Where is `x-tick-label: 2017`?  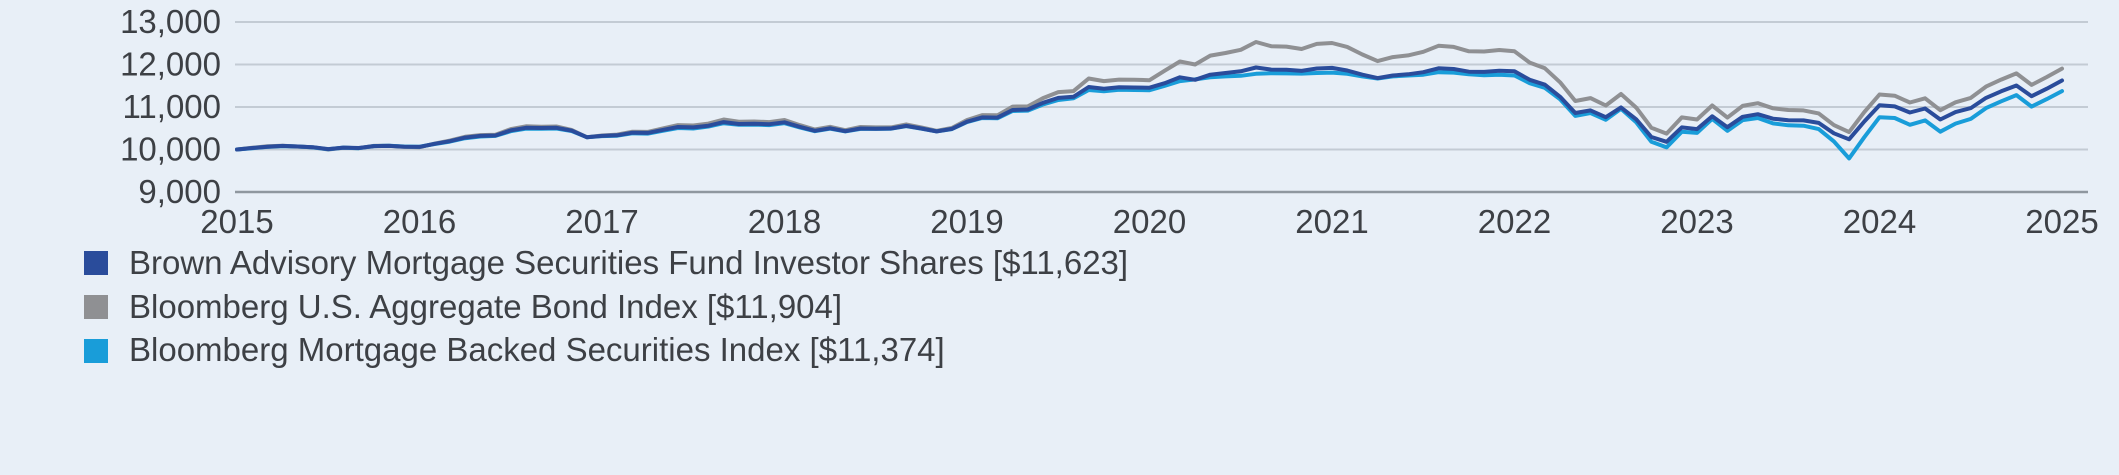
x-tick-label: 2017 is located at coordinates (601, 221).